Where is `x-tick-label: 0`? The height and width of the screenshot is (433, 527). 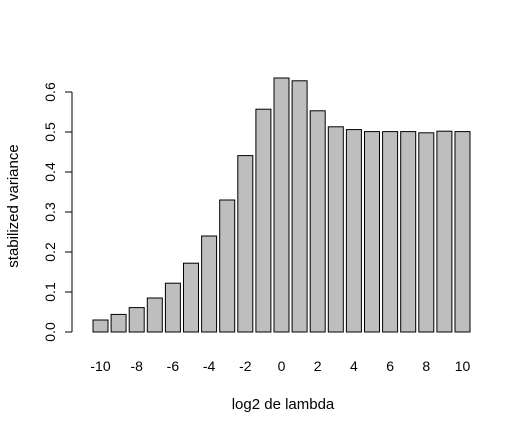 x-tick-label: 0 is located at coordinates (282, 366).